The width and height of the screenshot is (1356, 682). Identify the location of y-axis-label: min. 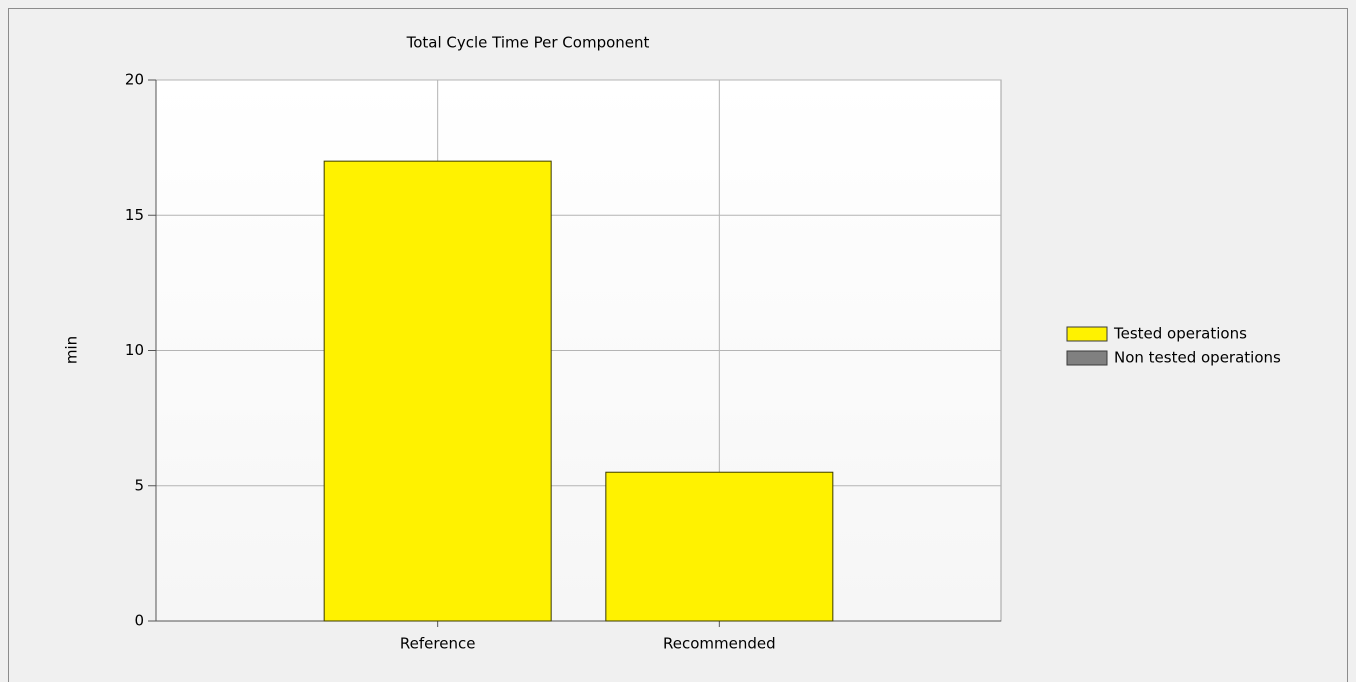
(72, 350).